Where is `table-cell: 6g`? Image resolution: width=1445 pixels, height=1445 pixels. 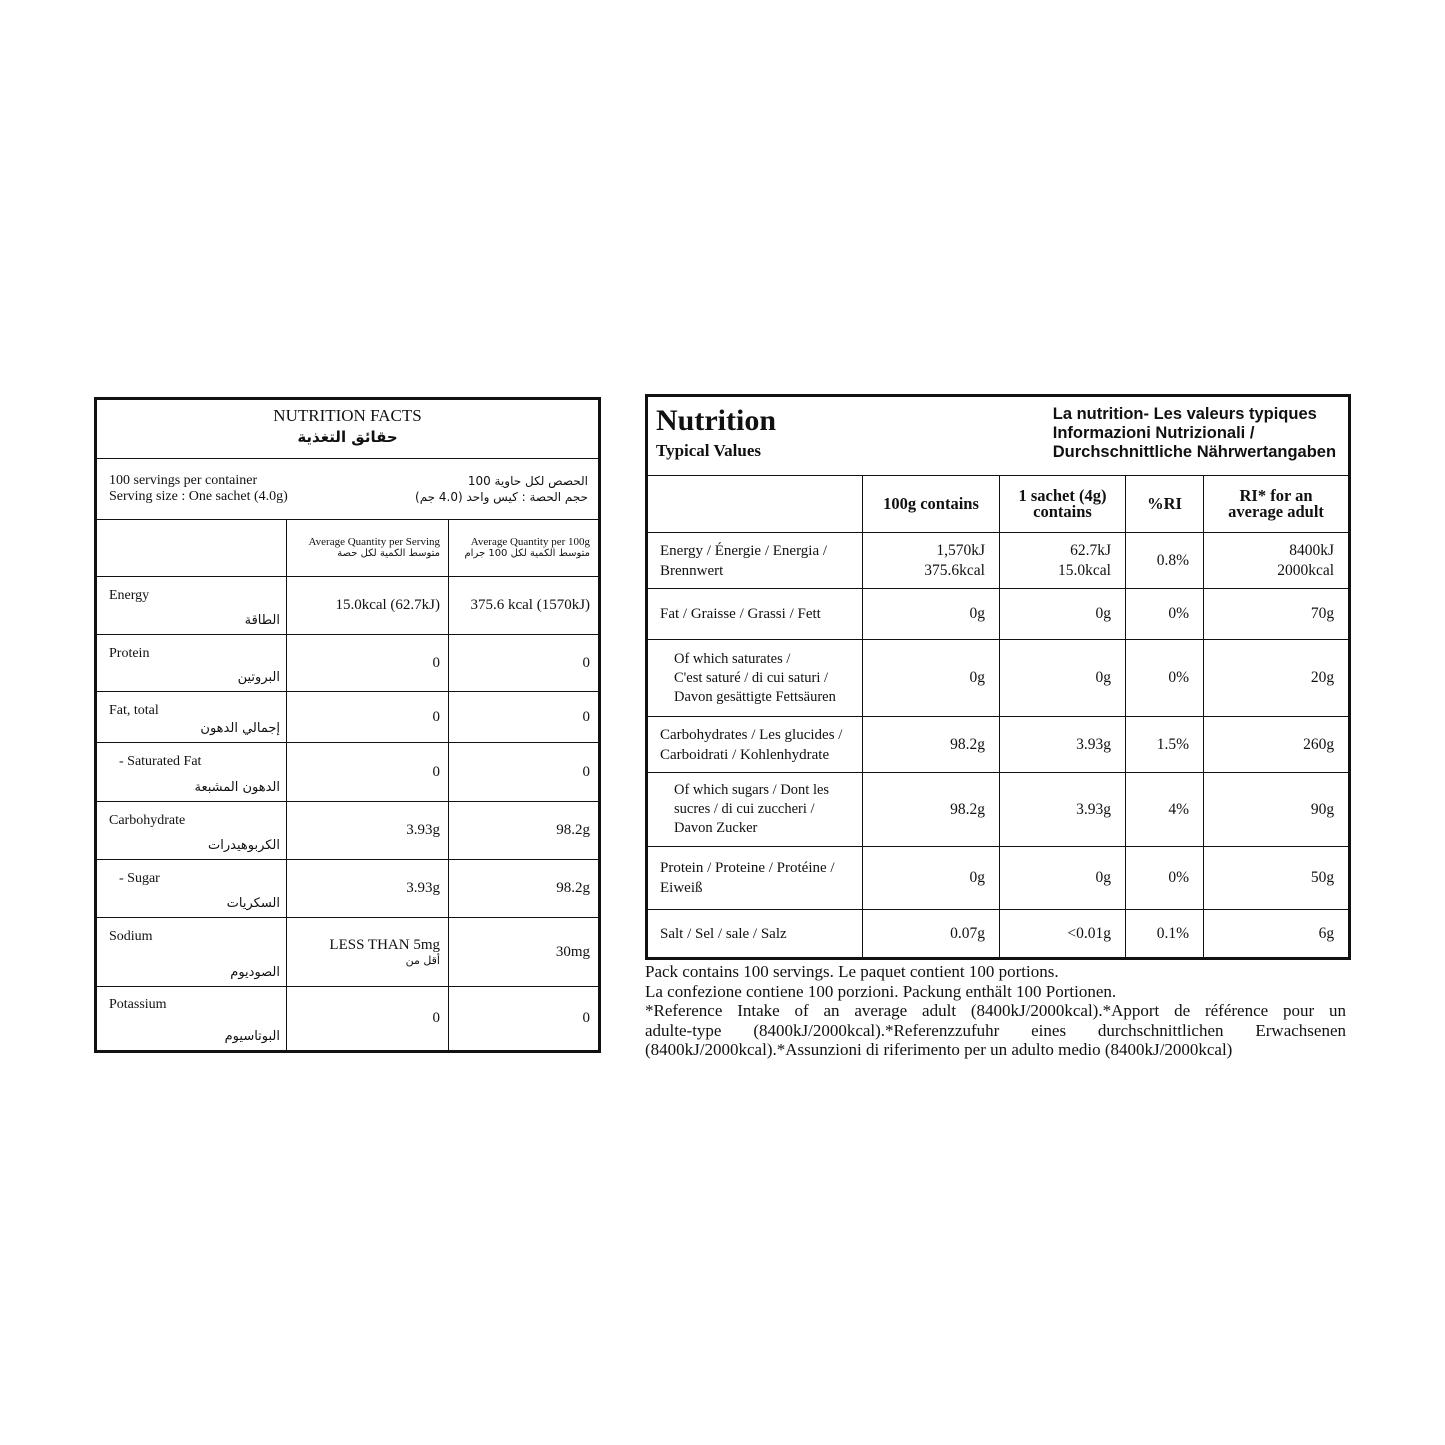
table-cell: 6g is located at coordinates (1276, 934).